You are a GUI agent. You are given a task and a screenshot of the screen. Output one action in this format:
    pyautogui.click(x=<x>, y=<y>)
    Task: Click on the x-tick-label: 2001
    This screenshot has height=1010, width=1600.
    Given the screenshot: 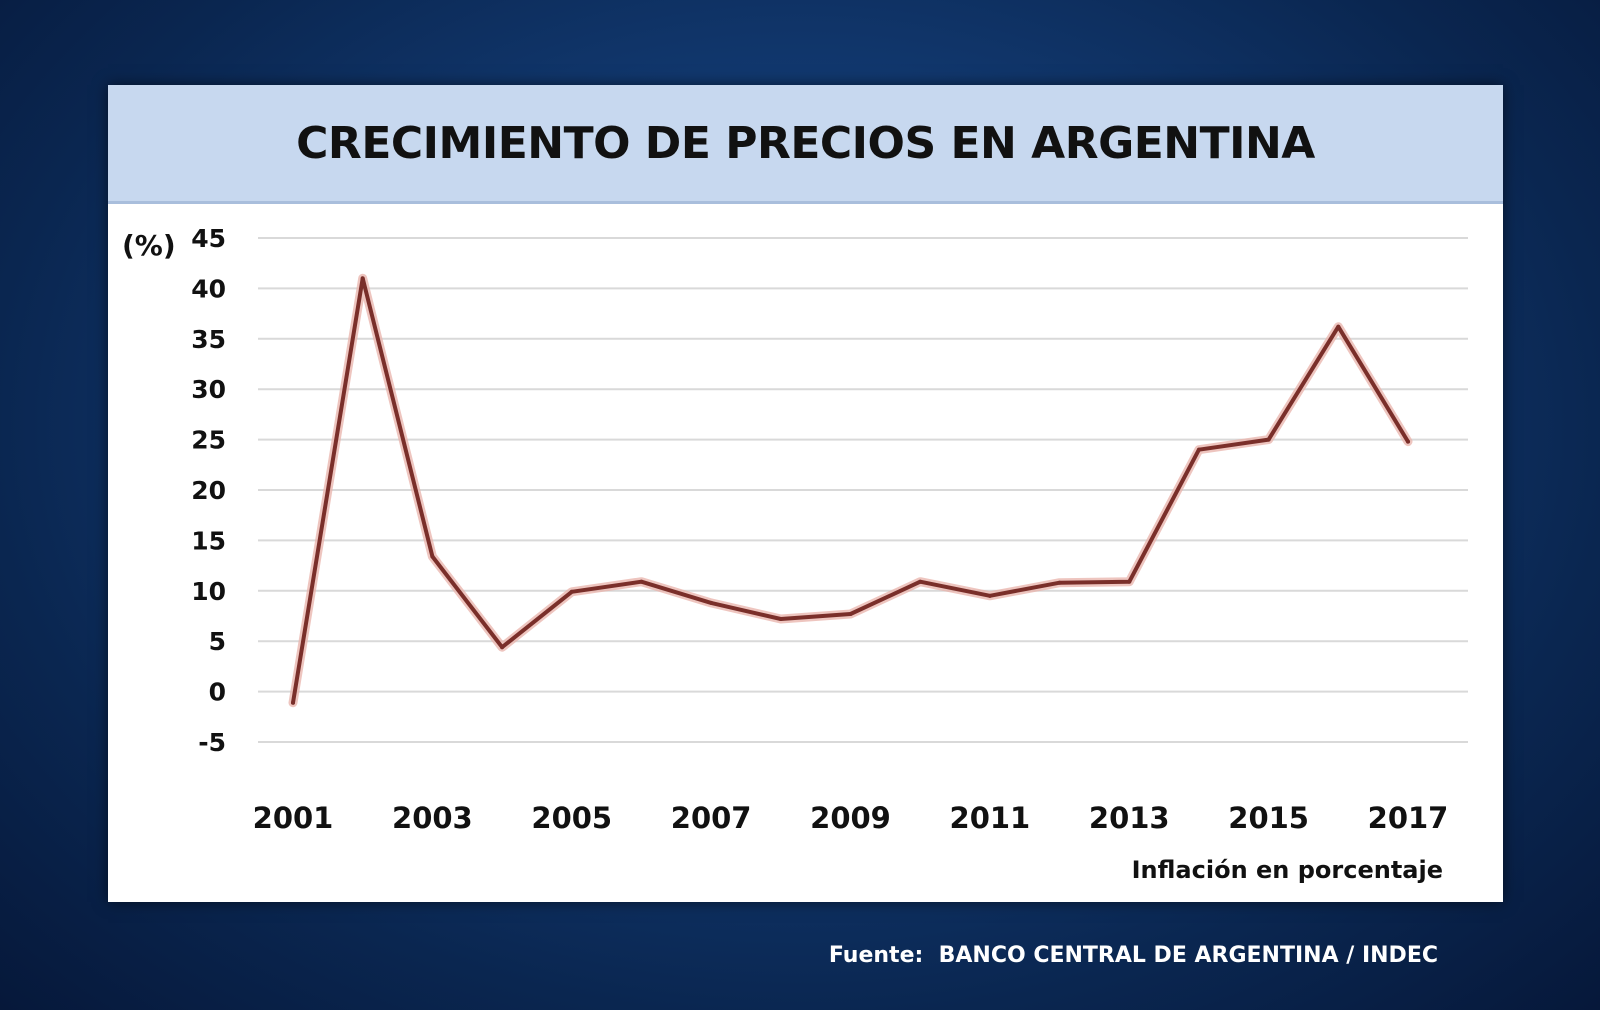 What is the action you would take?
    pyautogui.click(x=293, y=818)
    